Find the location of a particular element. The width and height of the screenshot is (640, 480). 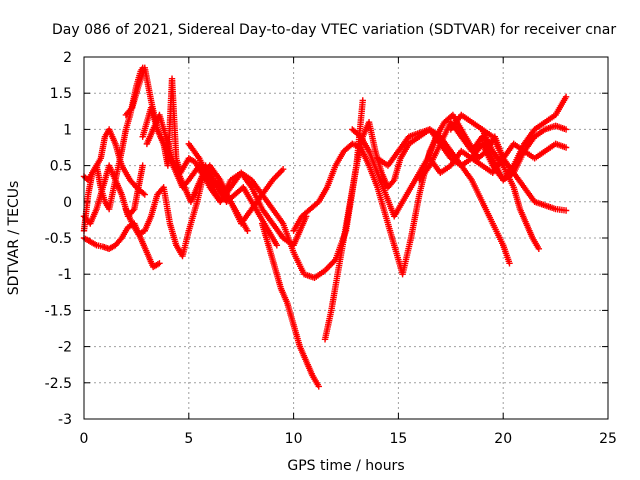

y-tick-label: 0.5 is located at coordinates (61, 167).